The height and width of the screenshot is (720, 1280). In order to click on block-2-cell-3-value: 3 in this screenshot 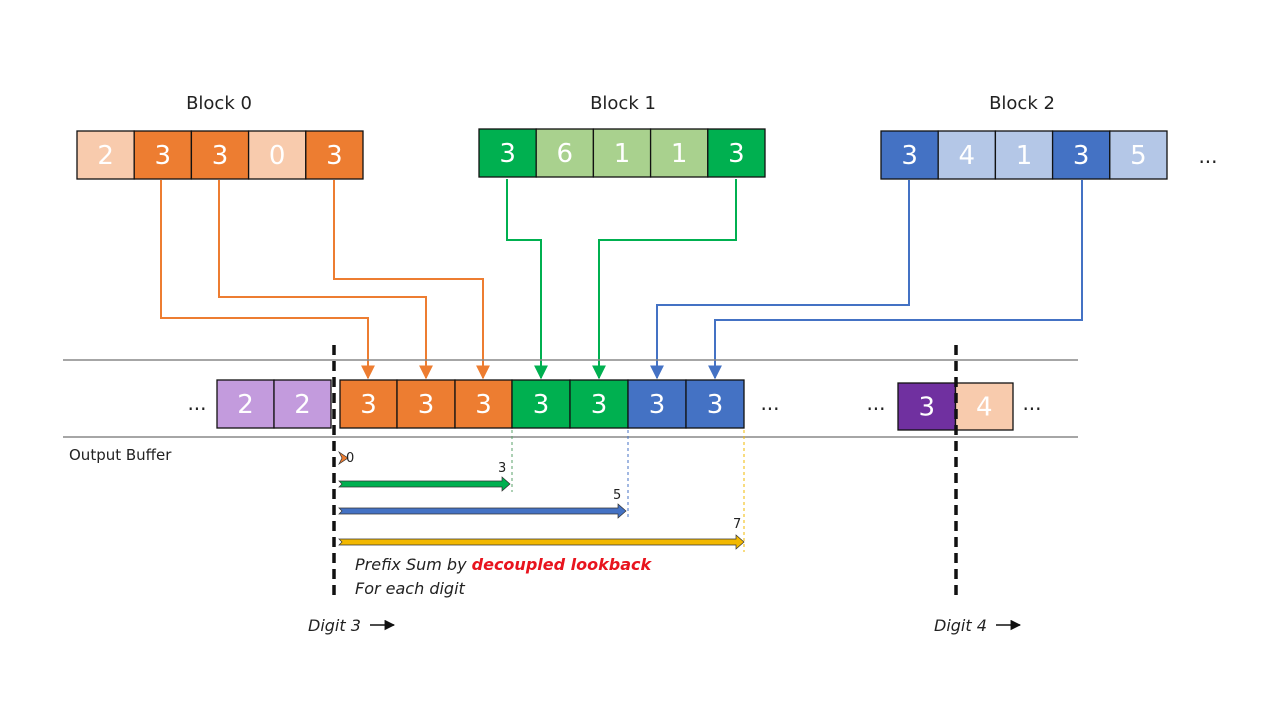, I will do `click(1081, 156)`.